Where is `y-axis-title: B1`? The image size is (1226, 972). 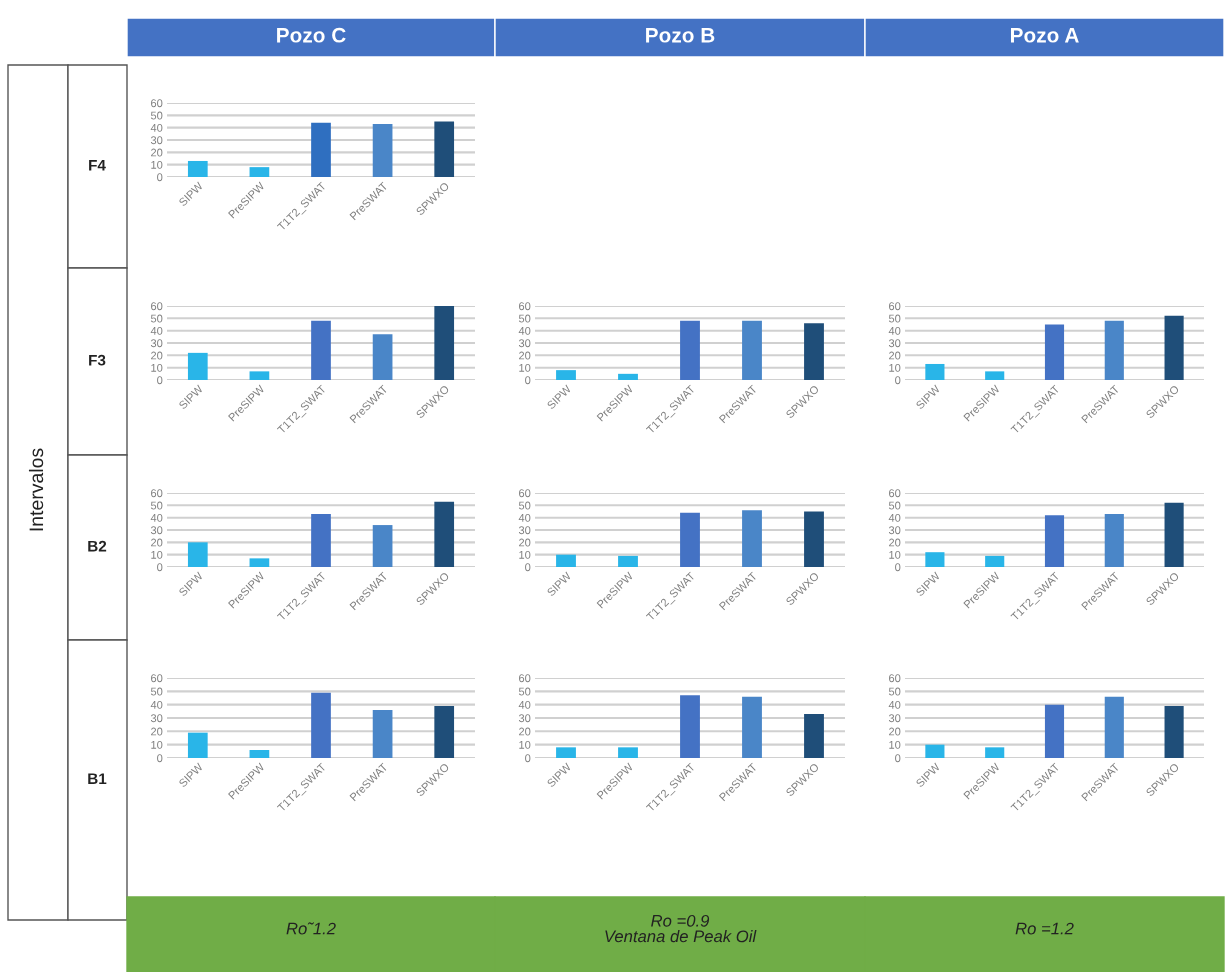
y-axis-title: B1 is located at coordinates (97, 778).